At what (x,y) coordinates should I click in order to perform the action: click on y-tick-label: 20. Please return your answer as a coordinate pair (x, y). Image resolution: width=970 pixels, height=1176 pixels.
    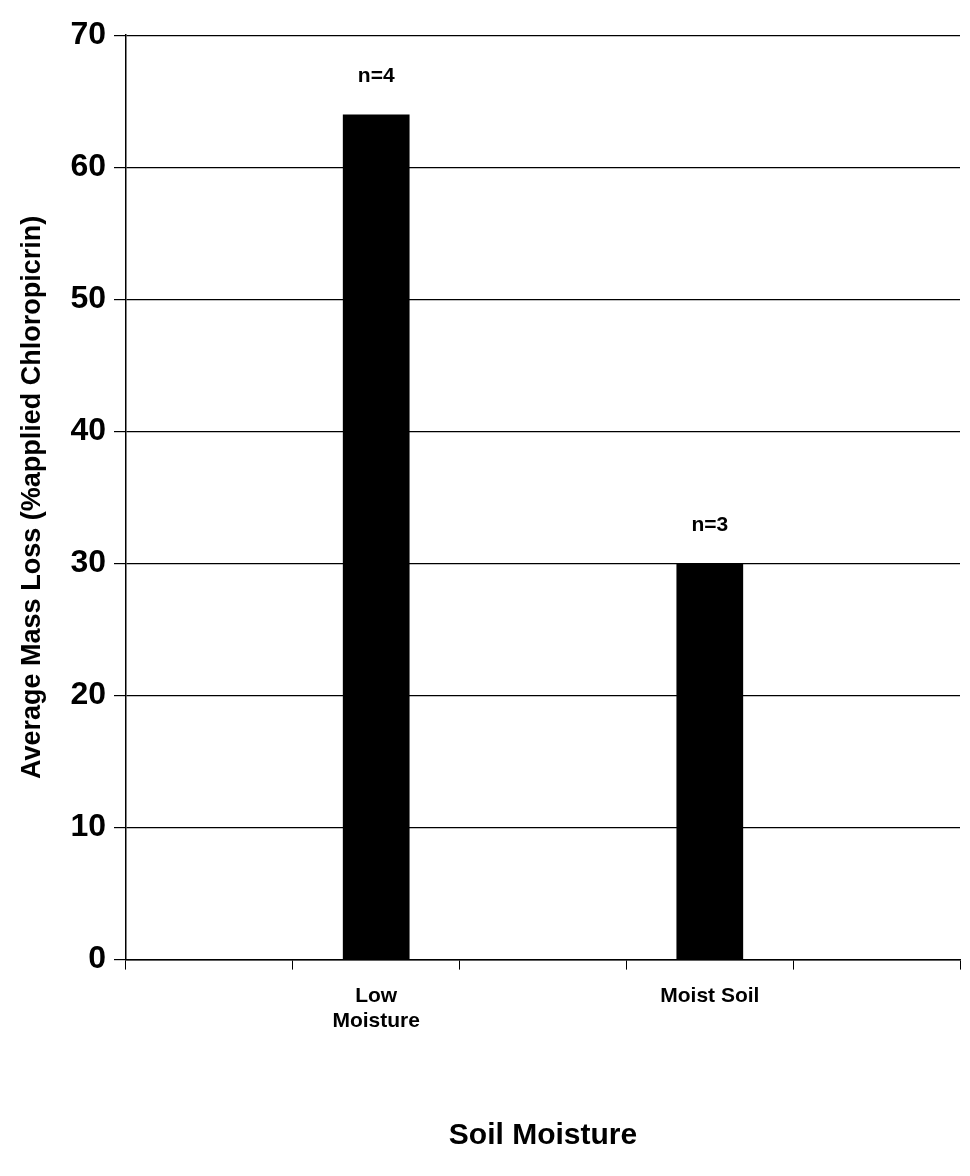
    Looking at the image, I should click on (88, 693).